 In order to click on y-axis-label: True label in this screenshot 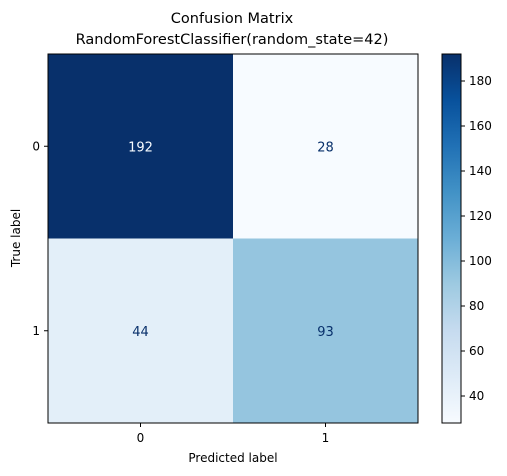, I will do `click(16, 238)`.